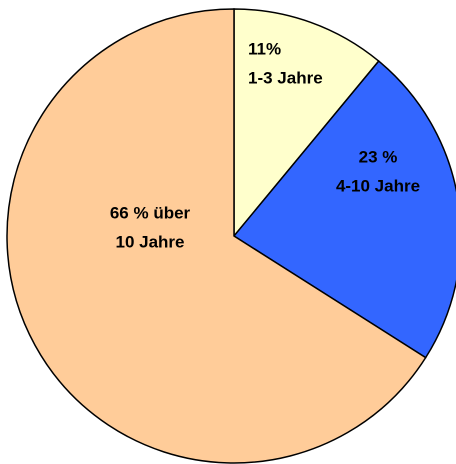 The image size is (456, 464). Describe the element at coordinates (378, 156) in the screenshot. I see `slice-label: 23 %` at that location.